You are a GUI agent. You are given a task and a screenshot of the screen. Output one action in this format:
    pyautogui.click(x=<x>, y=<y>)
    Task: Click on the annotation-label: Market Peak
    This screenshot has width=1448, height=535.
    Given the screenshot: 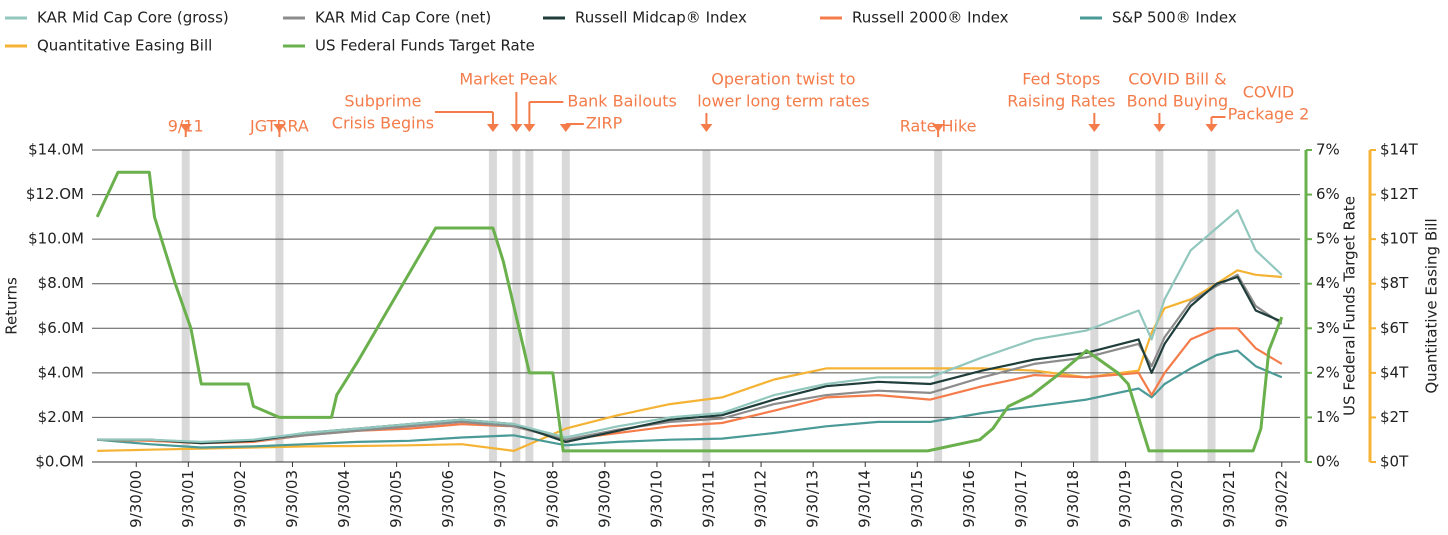 What is the action you would take?
    pyautogui.click(x=508, y=79)
    